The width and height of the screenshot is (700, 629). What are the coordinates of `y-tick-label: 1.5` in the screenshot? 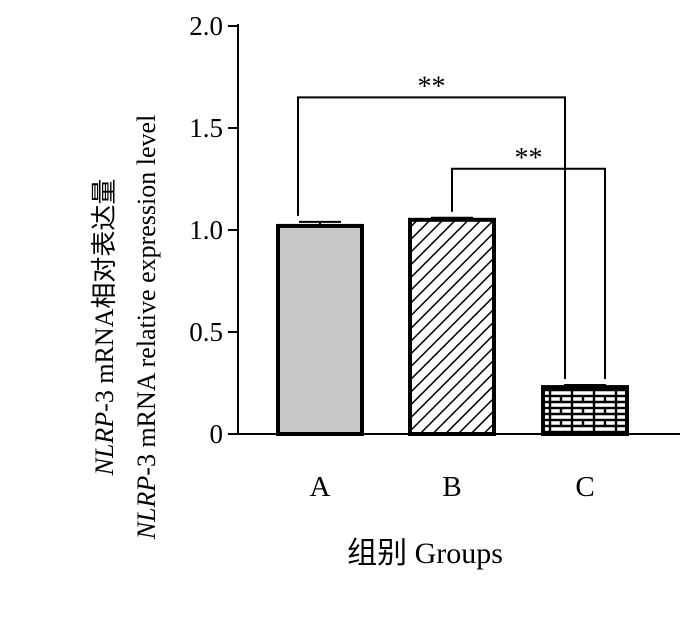 It's located at (206, 128).